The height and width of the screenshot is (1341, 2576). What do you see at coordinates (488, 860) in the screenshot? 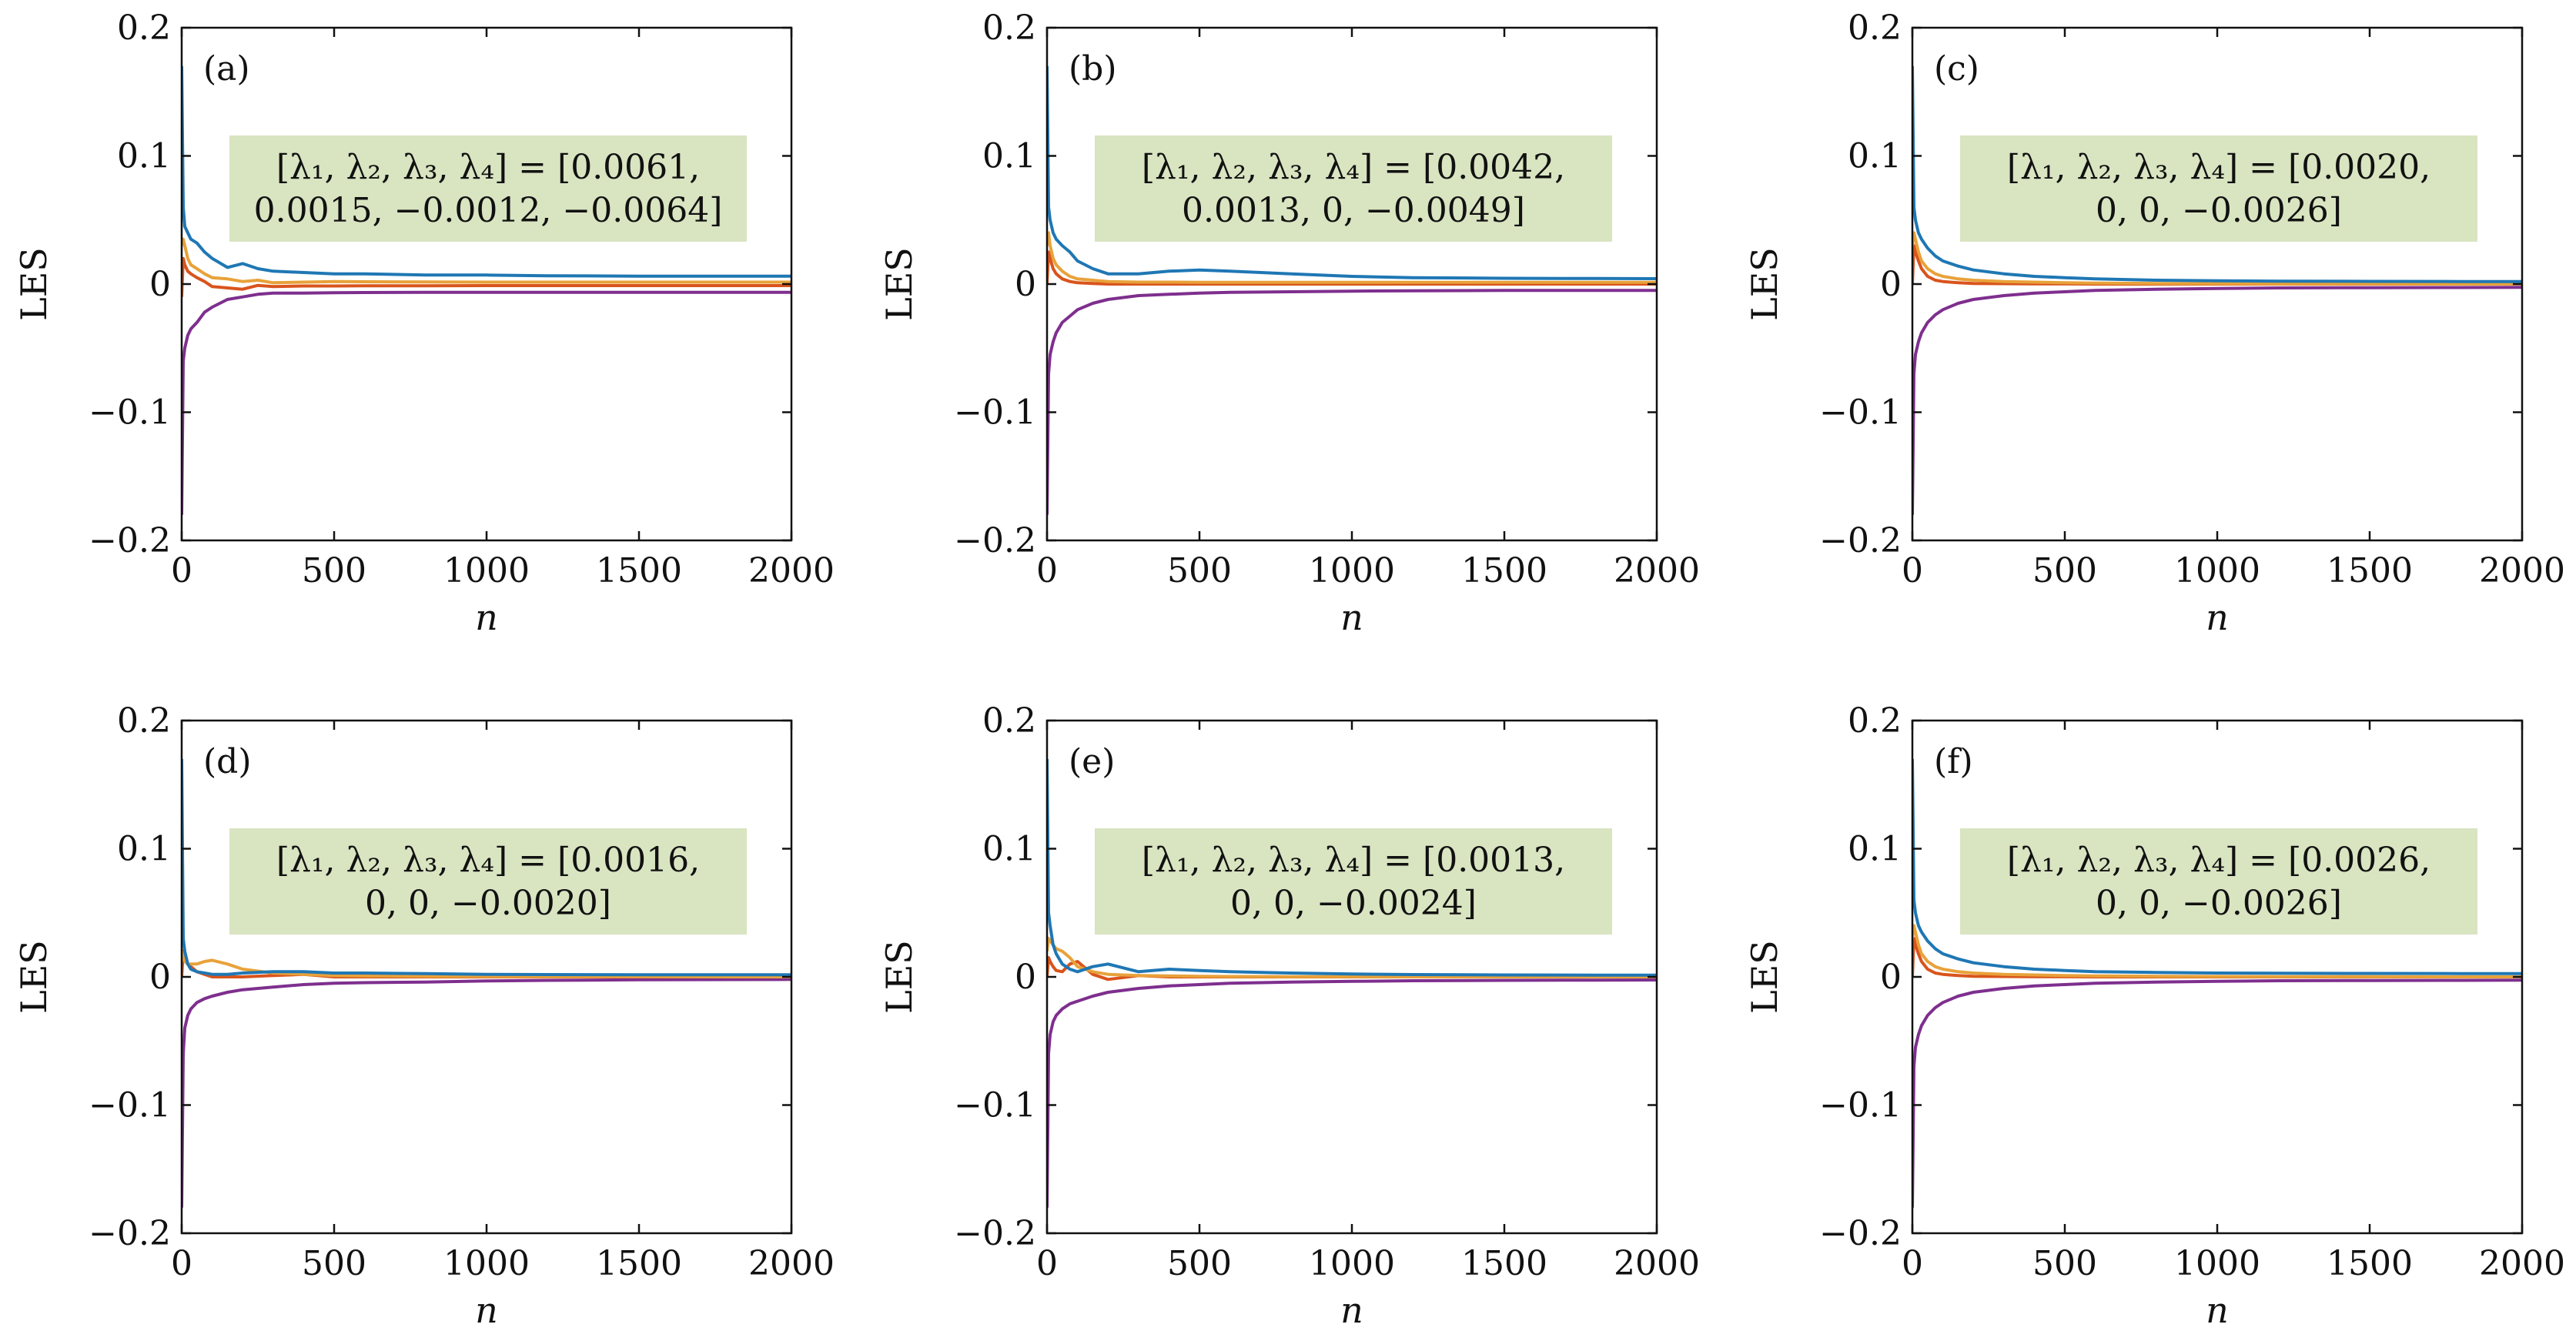
I see `exponents-annotation-line: [λ₁, λ₂, λ₃, λ₄] = [0.0016,` at bounding box center [488, 860].